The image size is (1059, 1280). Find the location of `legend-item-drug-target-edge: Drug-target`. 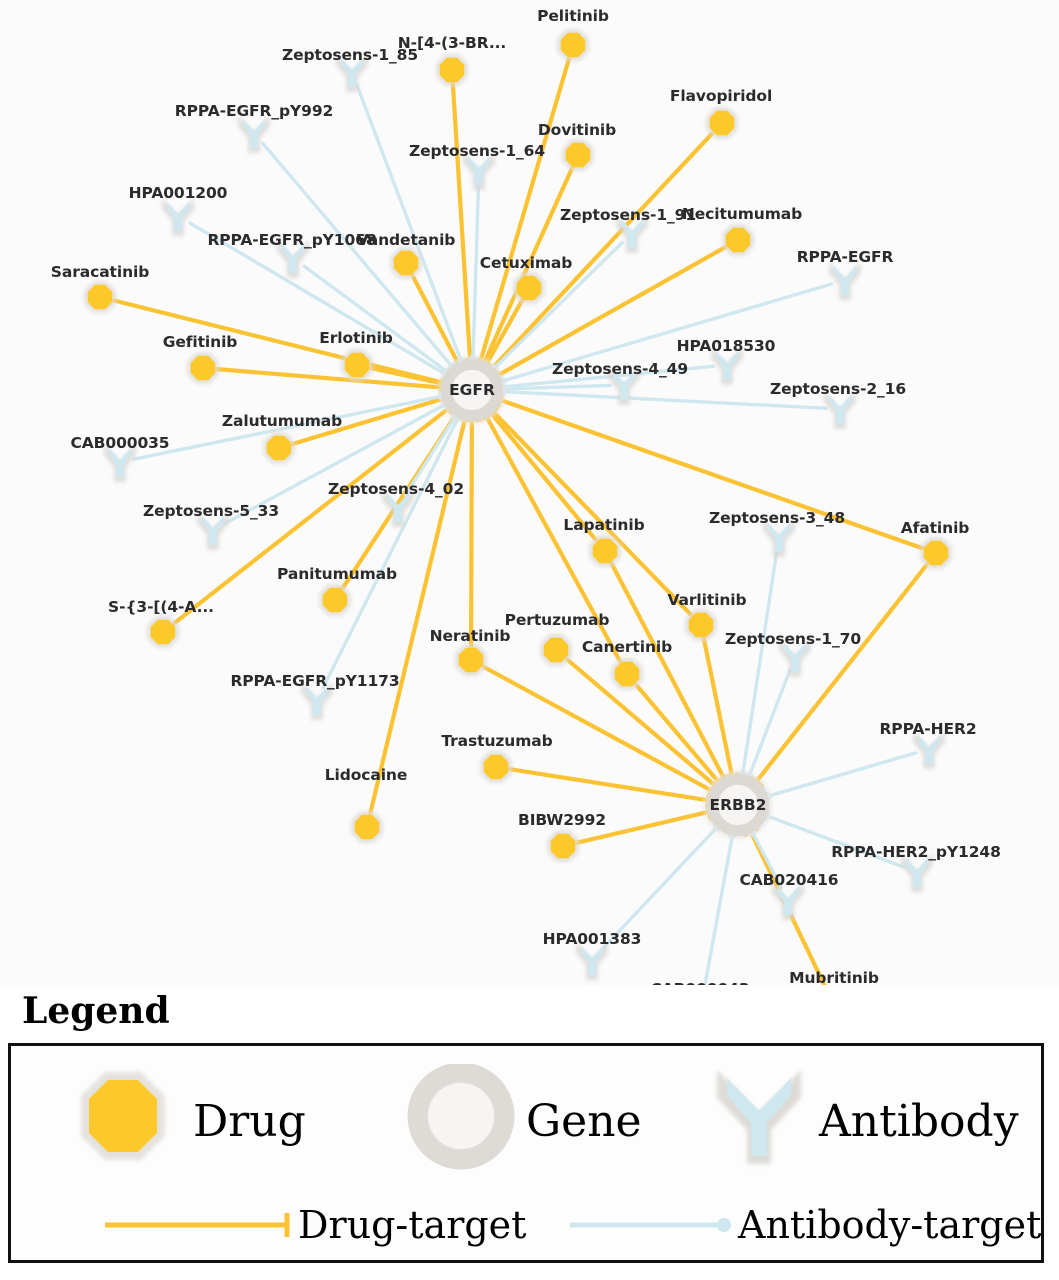

legend-item-drug-target-edge: Drug-target is located at coordinates (313, 1225).